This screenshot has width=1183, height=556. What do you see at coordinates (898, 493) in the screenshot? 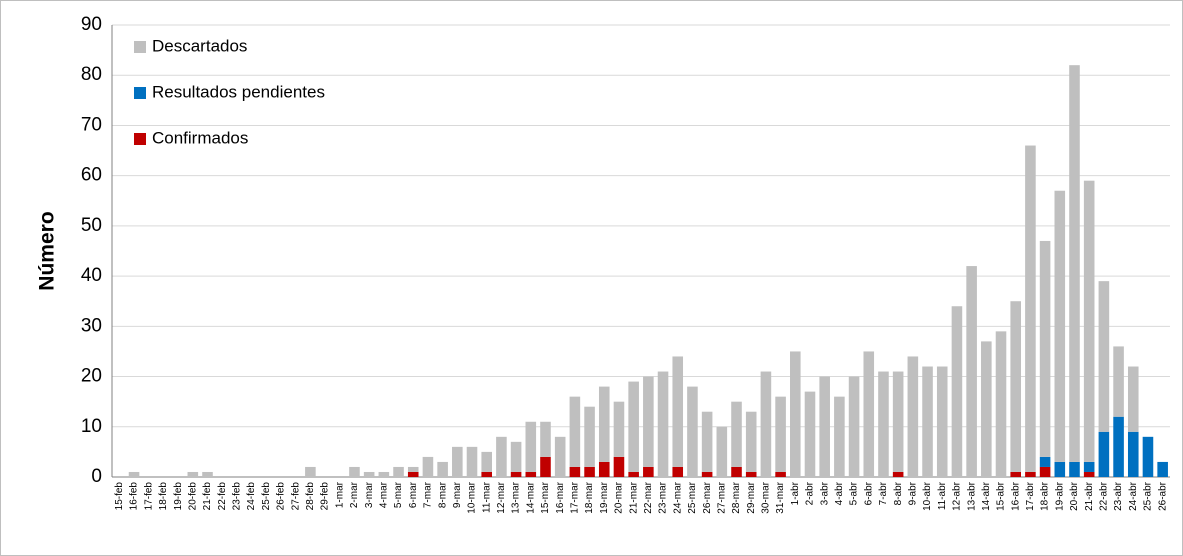
I see `x-tick-label: 8-abr` at bounding box center [898, 493].